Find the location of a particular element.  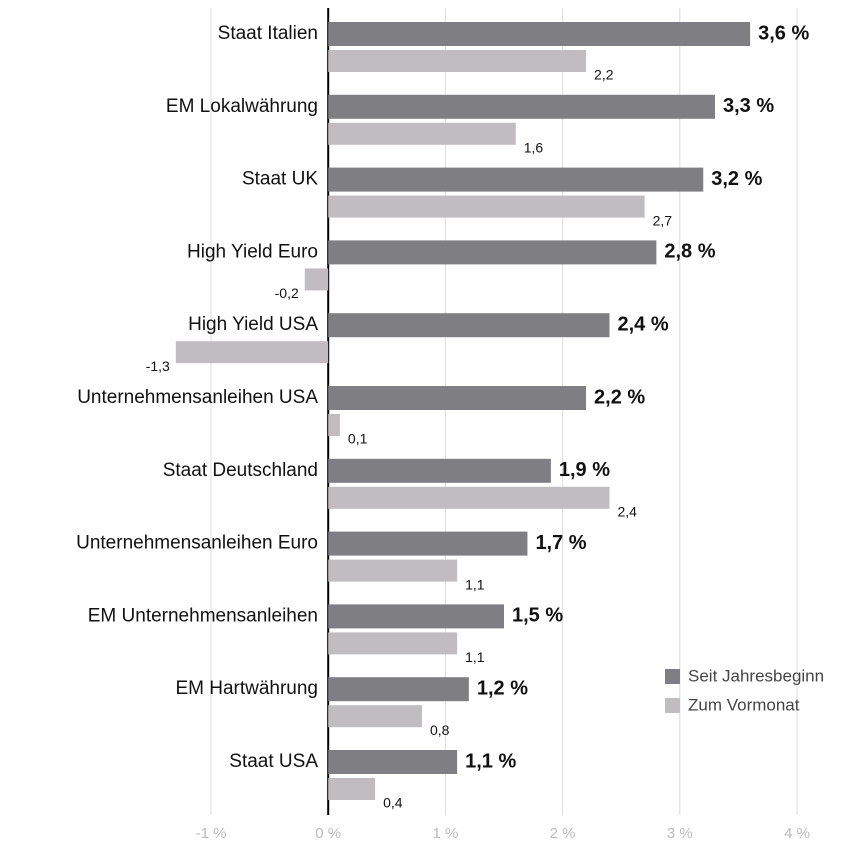

value-label: 0,8 is located at coordinates (440, 730).